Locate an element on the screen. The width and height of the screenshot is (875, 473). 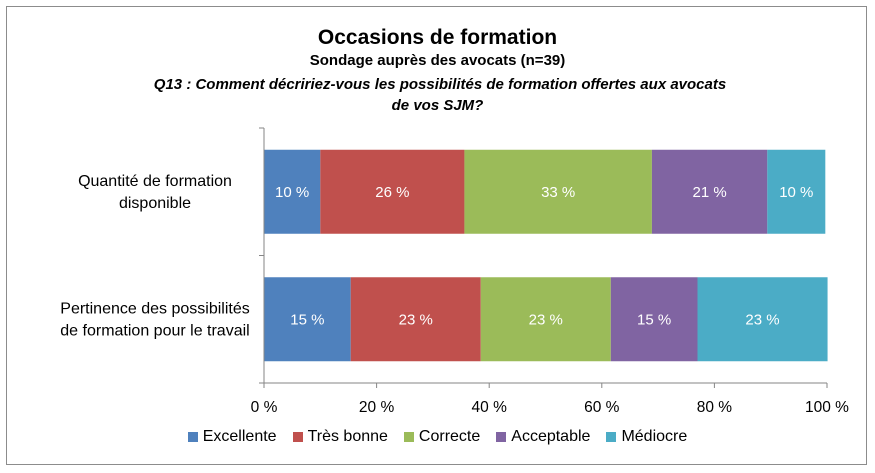
data-label: 26 % is located at coordinates (392, 192).